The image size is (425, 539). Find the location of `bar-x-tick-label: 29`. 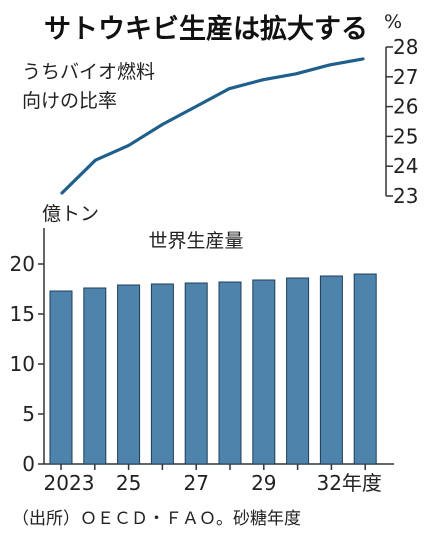

bar-x-tick-label: 29 is located at coordinates (263, 483).